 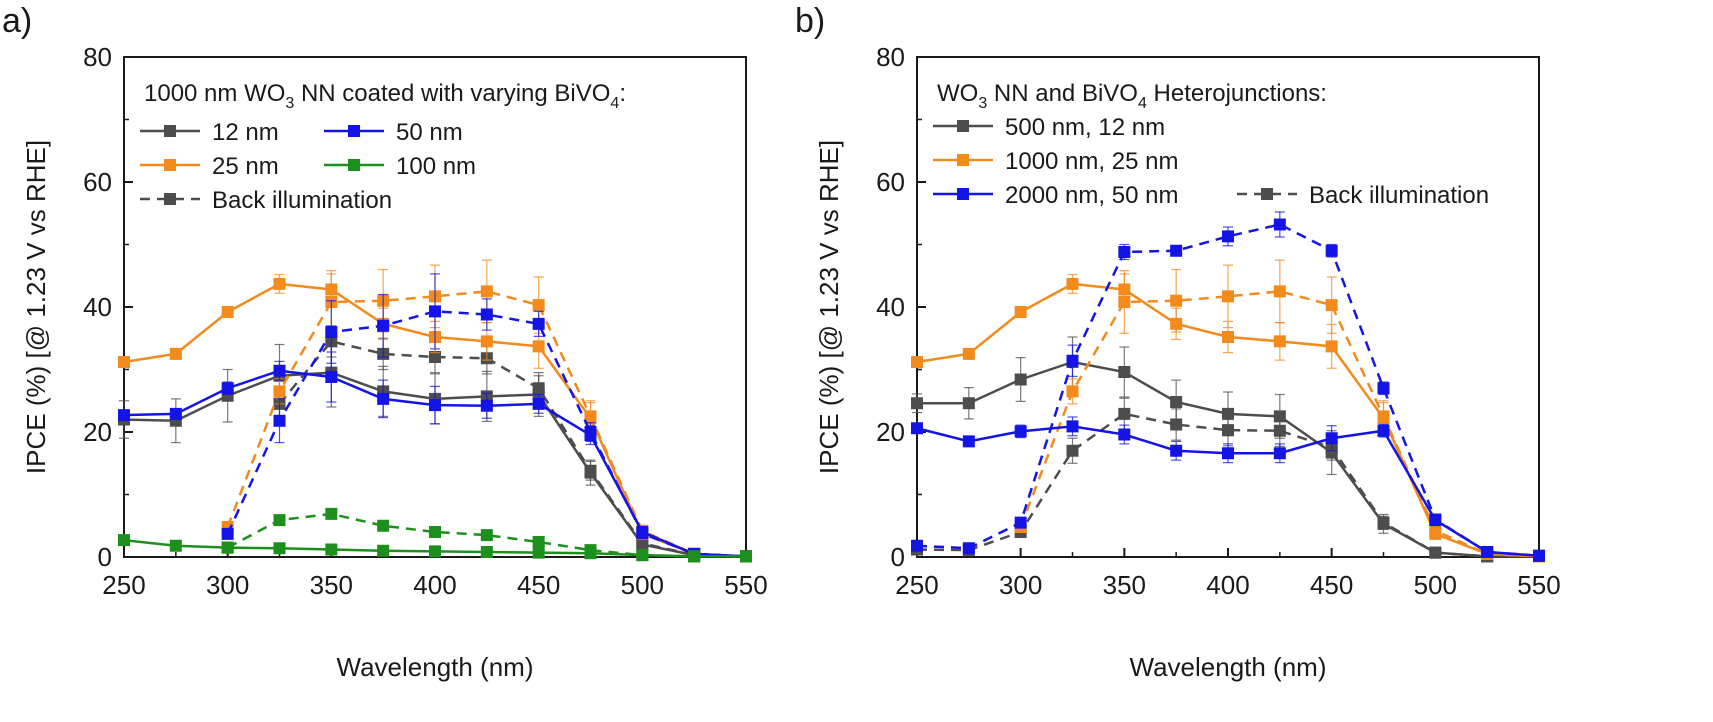 What do you see at coordinates (227, 585) in the screenshot?
I see `x-tick-label: 300` at bounding box center [227, 585].